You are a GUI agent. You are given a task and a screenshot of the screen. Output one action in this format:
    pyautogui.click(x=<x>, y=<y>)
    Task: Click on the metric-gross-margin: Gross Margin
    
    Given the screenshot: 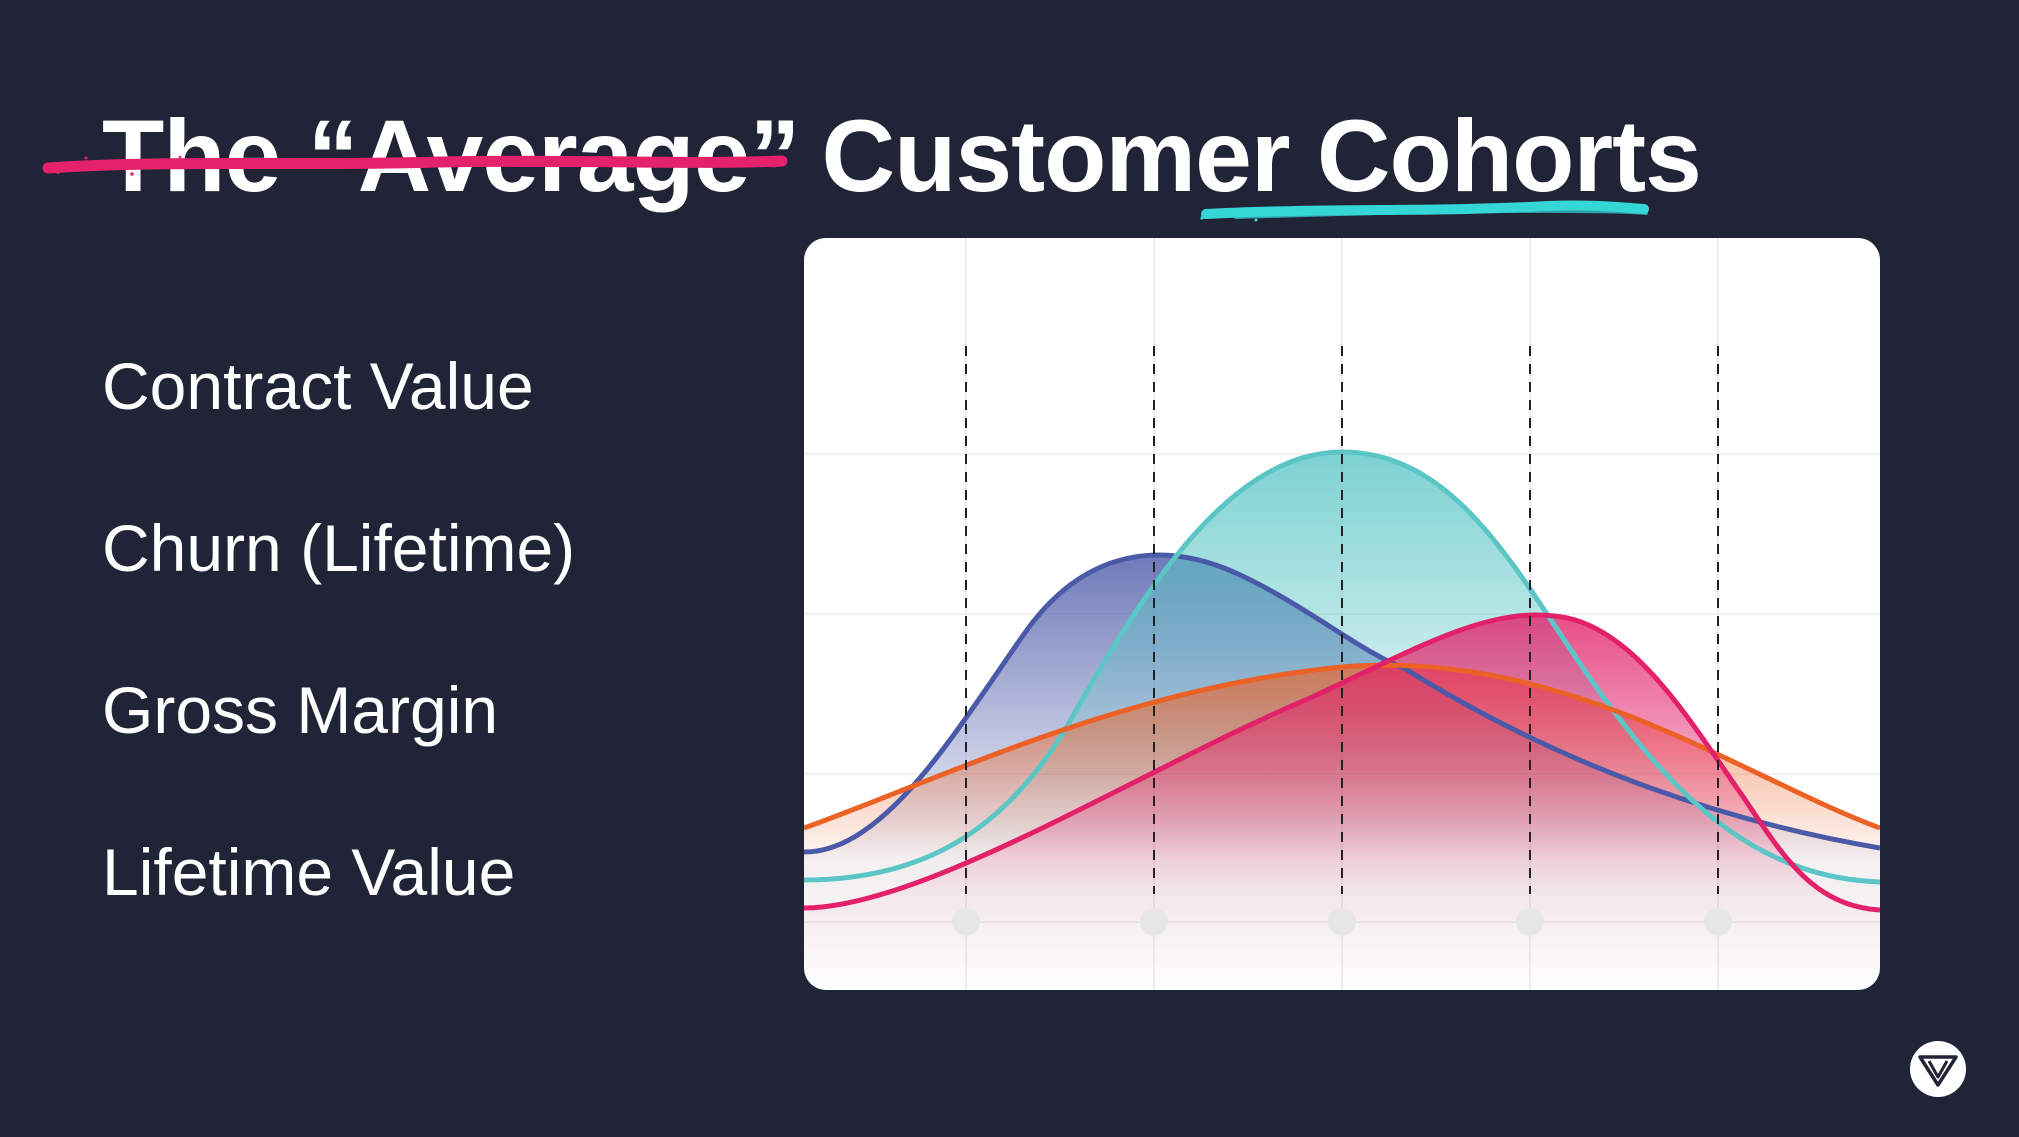 What is the action you would take?
    pyautogui.click(x=300, y=710)
    